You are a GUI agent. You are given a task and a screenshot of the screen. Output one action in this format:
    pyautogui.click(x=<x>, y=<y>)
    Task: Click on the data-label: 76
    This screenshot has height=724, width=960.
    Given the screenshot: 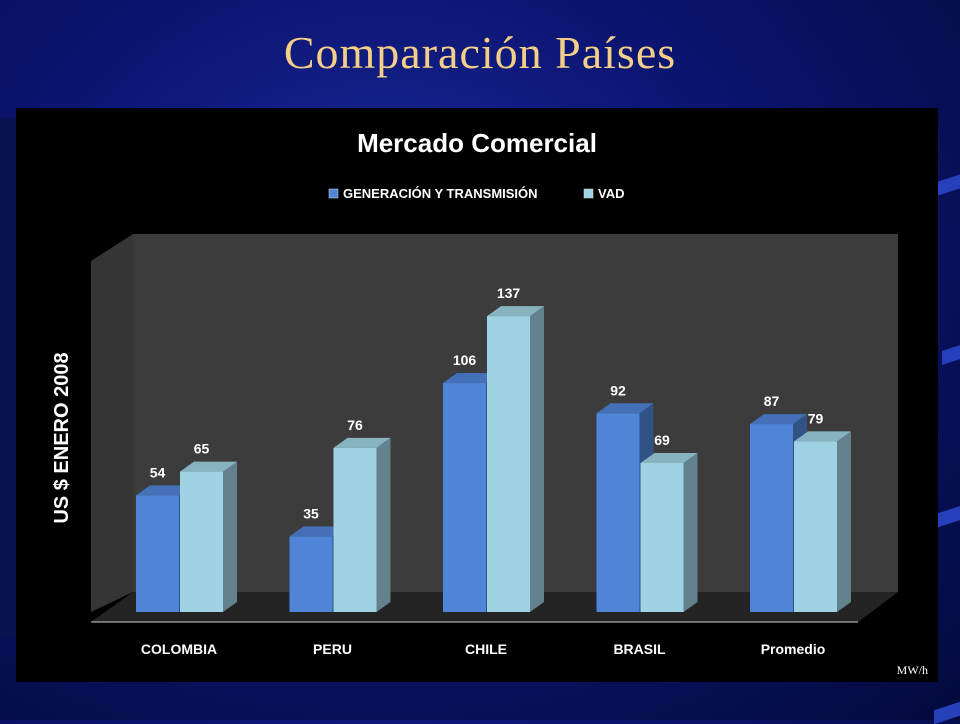 What is the action you would take?
    pyautogui.click(x=355, y=425)
    